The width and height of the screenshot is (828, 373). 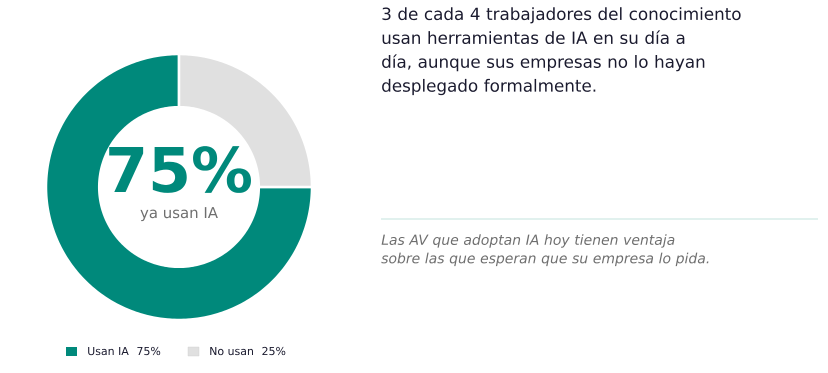 I want to click on text: 75%, so click(x=180, y=169).